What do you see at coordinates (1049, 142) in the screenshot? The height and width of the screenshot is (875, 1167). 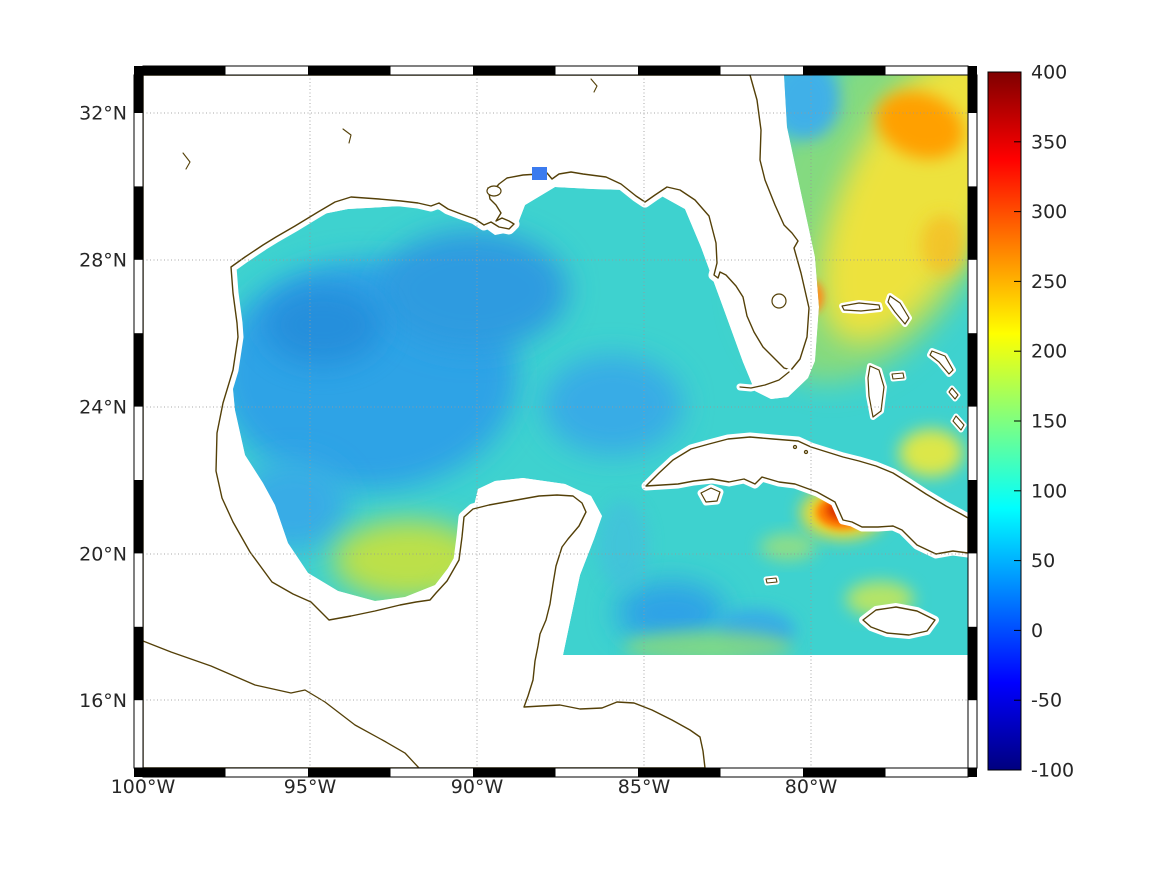 I see `cbar-tick-label: 350` at bounding box center [1049, 142].